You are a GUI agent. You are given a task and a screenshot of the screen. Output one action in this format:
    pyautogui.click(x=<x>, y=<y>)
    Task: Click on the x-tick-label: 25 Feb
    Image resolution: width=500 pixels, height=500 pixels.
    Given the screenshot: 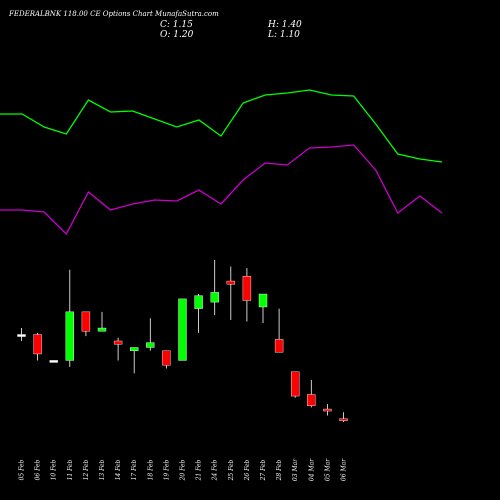 What is the action you would take?
    pyautogui.click(x=231, y=470)
    